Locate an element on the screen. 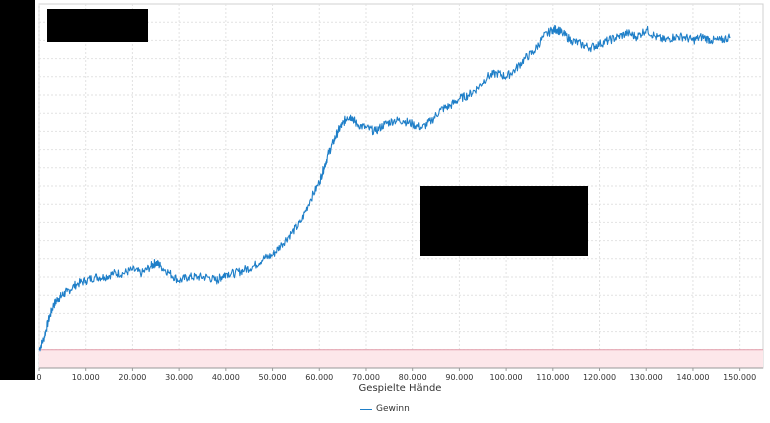 This screenshot has width=770, height=423. x-tick-label: 60.000 is located at coordinates (319, 377).